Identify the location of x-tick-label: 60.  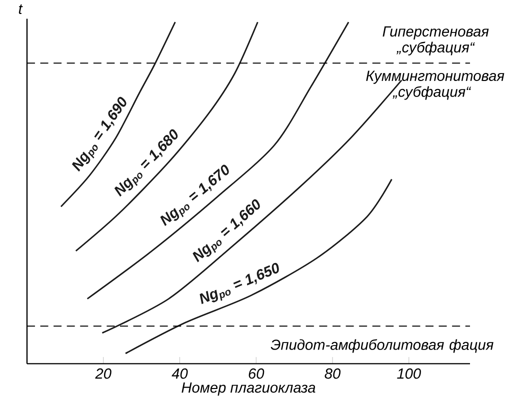
(256, 373).